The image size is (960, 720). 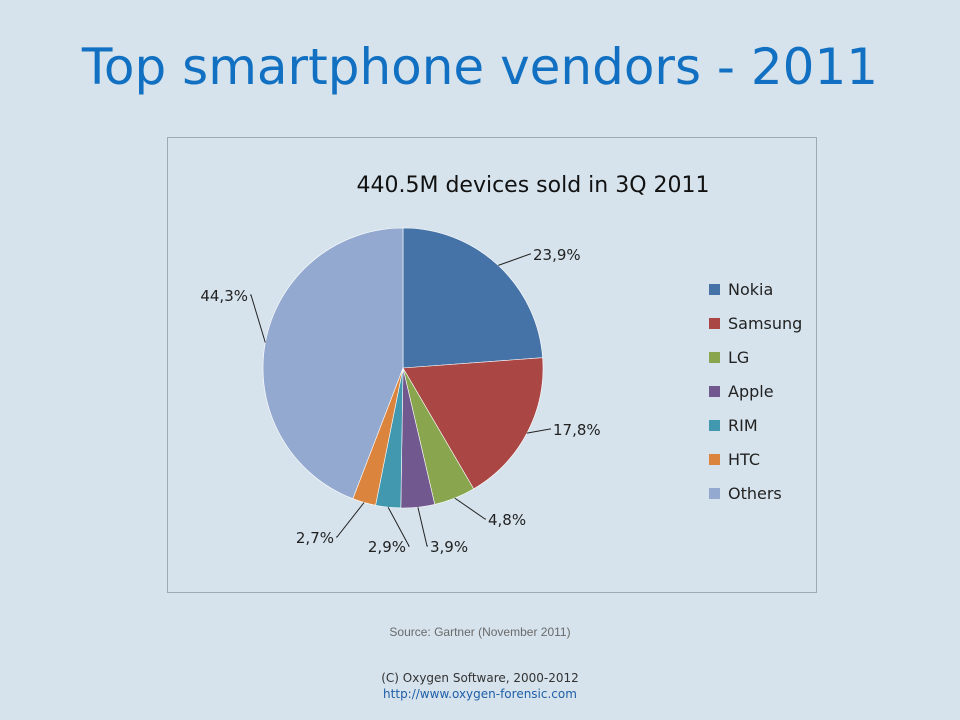 I want to click on pie-slice-others, so click(x=333, y=363).